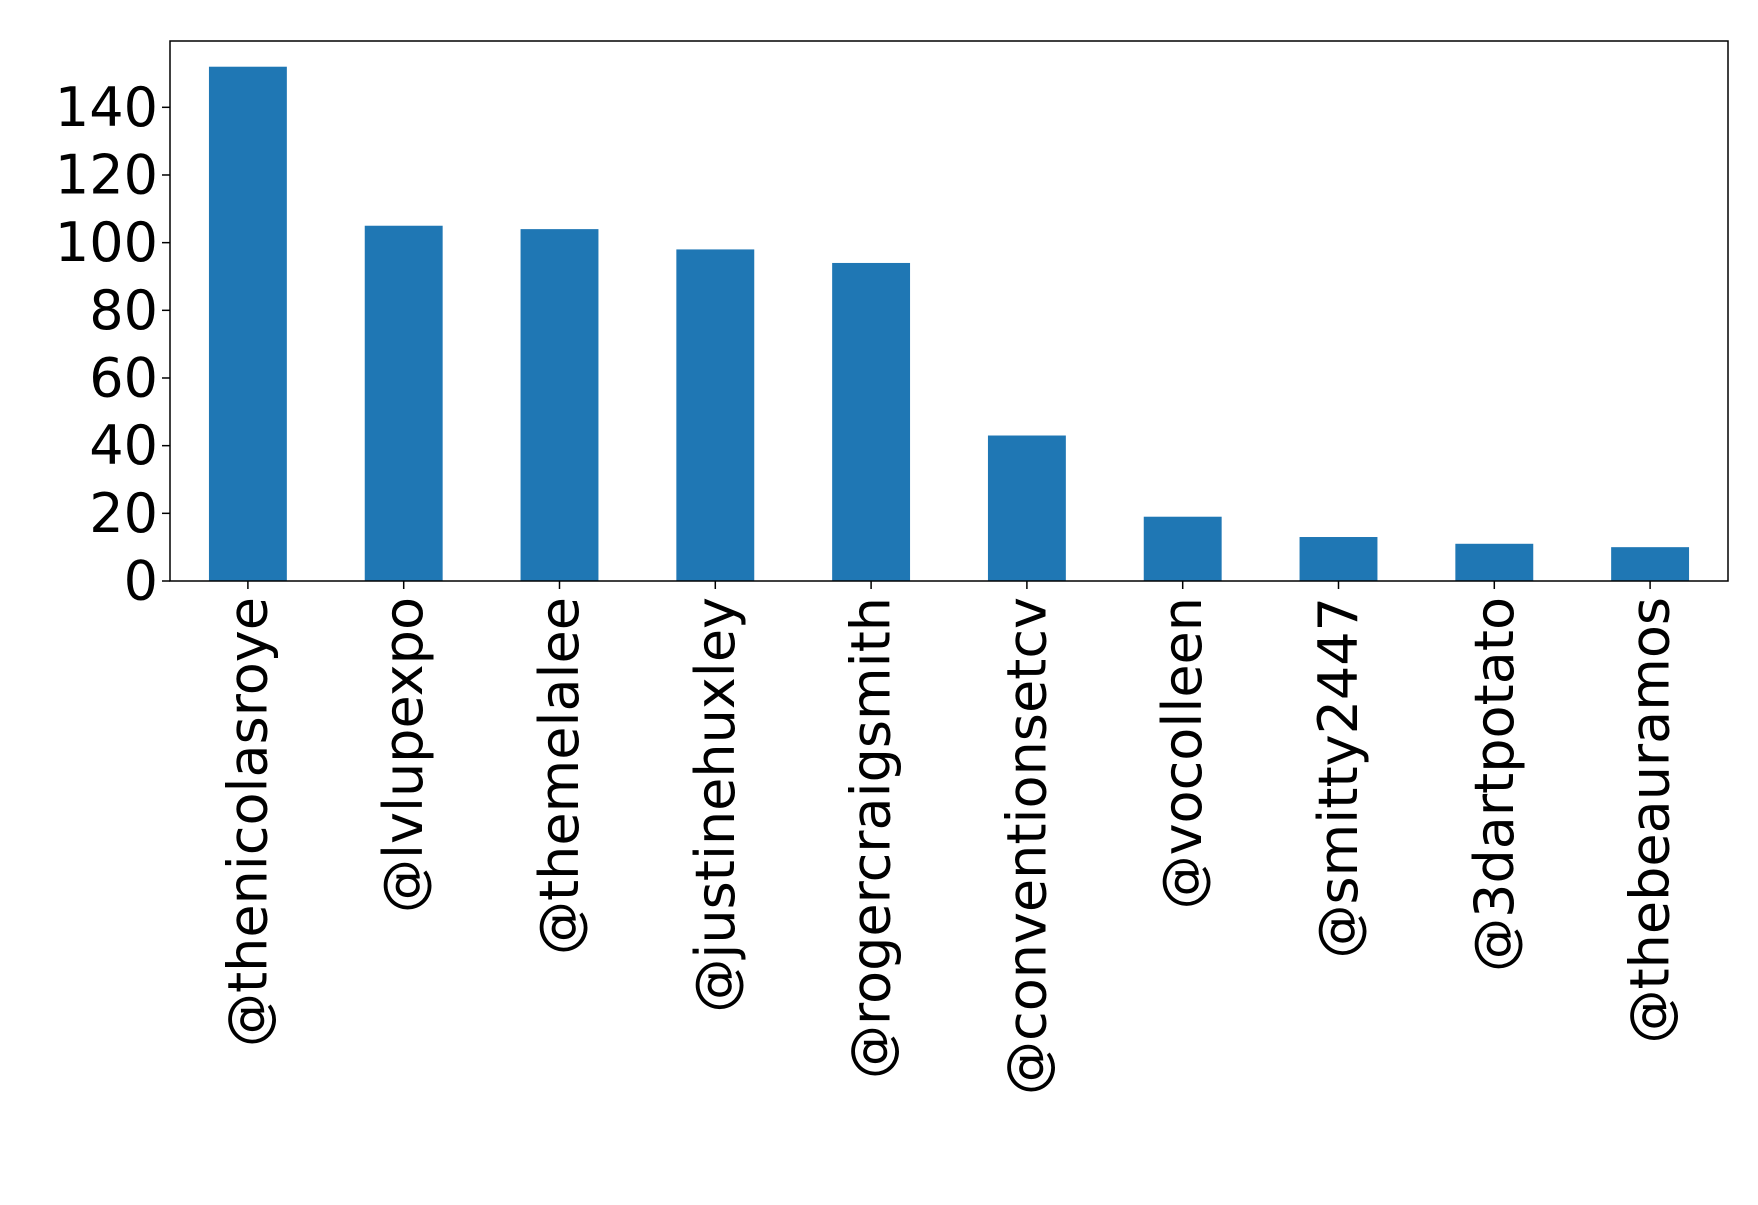 This screenshot has height=1205, width=1758. What do you see at coordinates (106, 107) in the screenshot?
I see `y-tick-label: 140` at bounding box center [106, 107].